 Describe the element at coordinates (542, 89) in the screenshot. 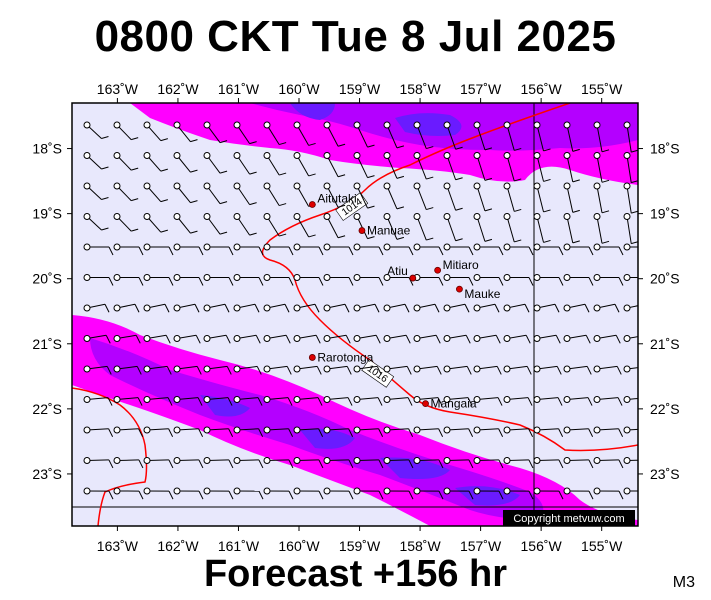

I see `lon-label-top: 156˚W` at that location.